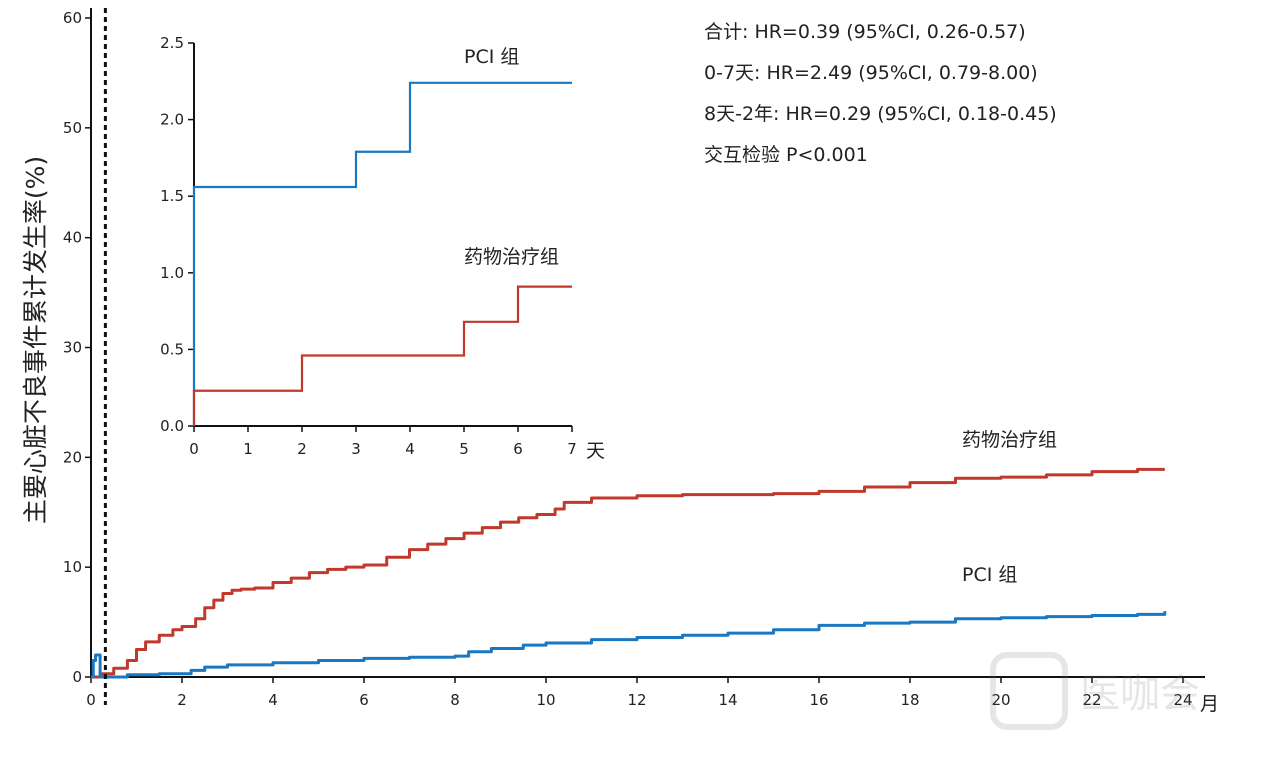 The width and height of the screenshot is (1262, 759). I want to click on stat-overall-hr: 合计: HR=0.39 (95%CI, 0.26-0.57), so click(865, 32).